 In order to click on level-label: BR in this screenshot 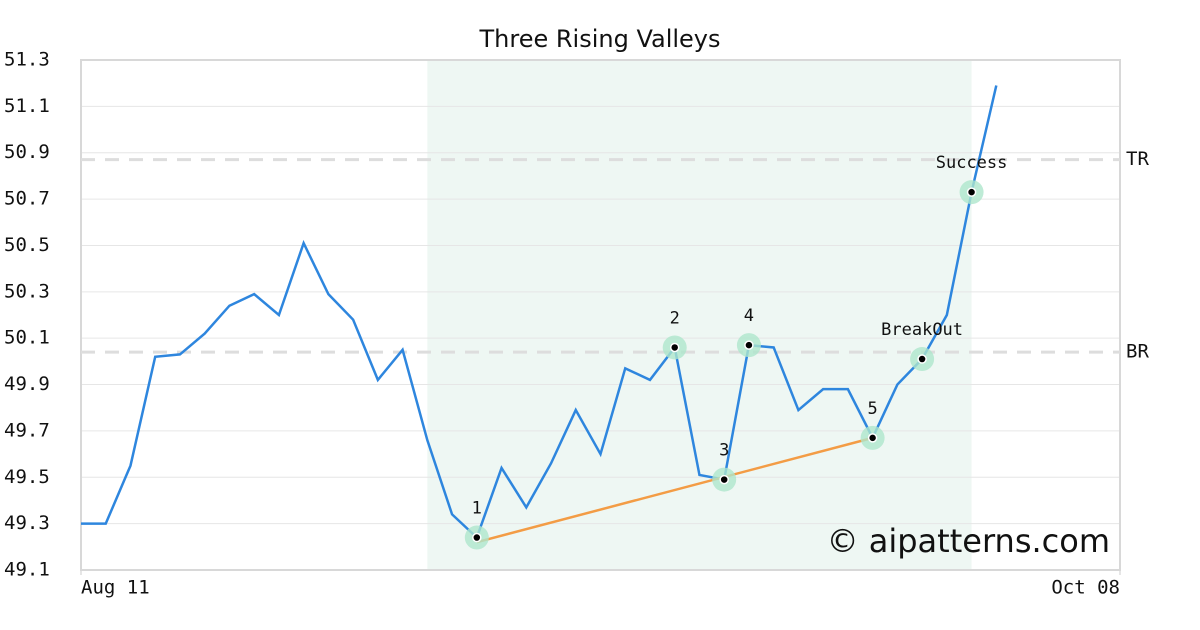, I will do `click(1137, 352)`.